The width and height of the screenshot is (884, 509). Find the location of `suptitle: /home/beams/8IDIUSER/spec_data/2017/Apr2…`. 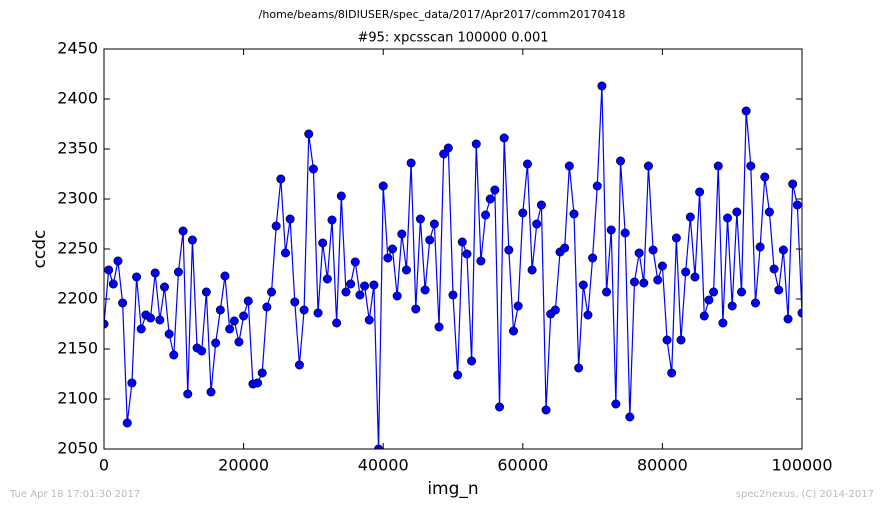

suptitle: /home/beams/8IDIUSER/spec_data/2017/Apr2… is located at coordinates (442, 14).